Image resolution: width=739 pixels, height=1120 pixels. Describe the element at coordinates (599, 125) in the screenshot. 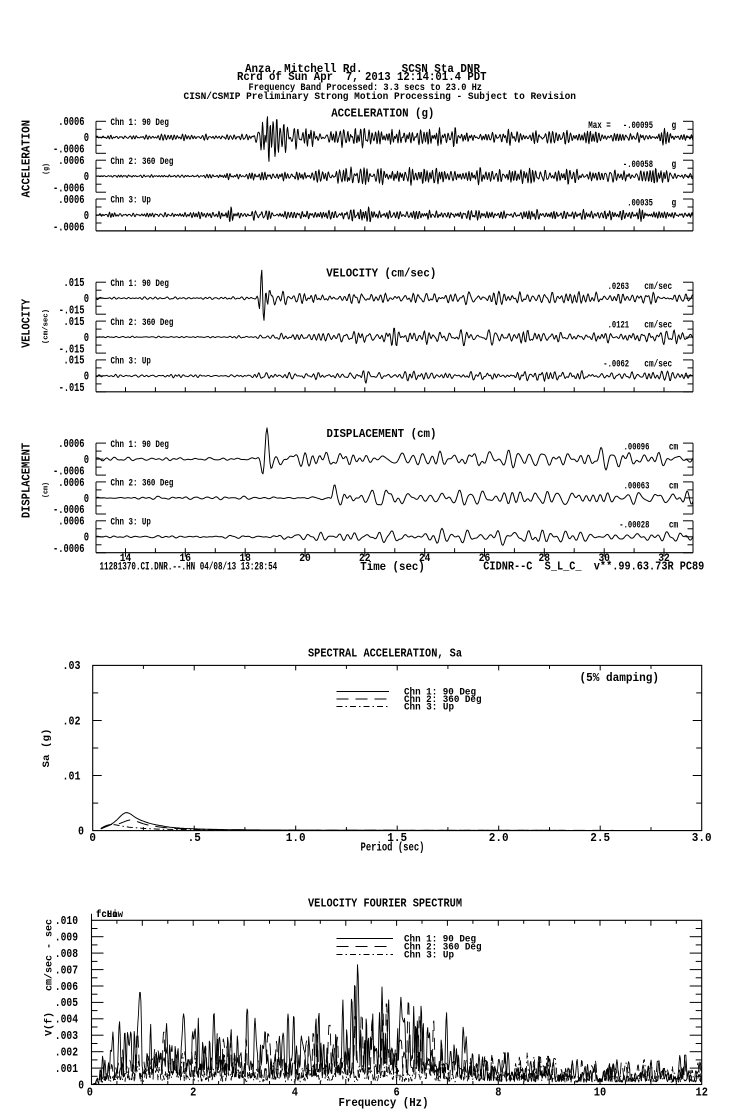

I see `svg-text: Max =` at that location.